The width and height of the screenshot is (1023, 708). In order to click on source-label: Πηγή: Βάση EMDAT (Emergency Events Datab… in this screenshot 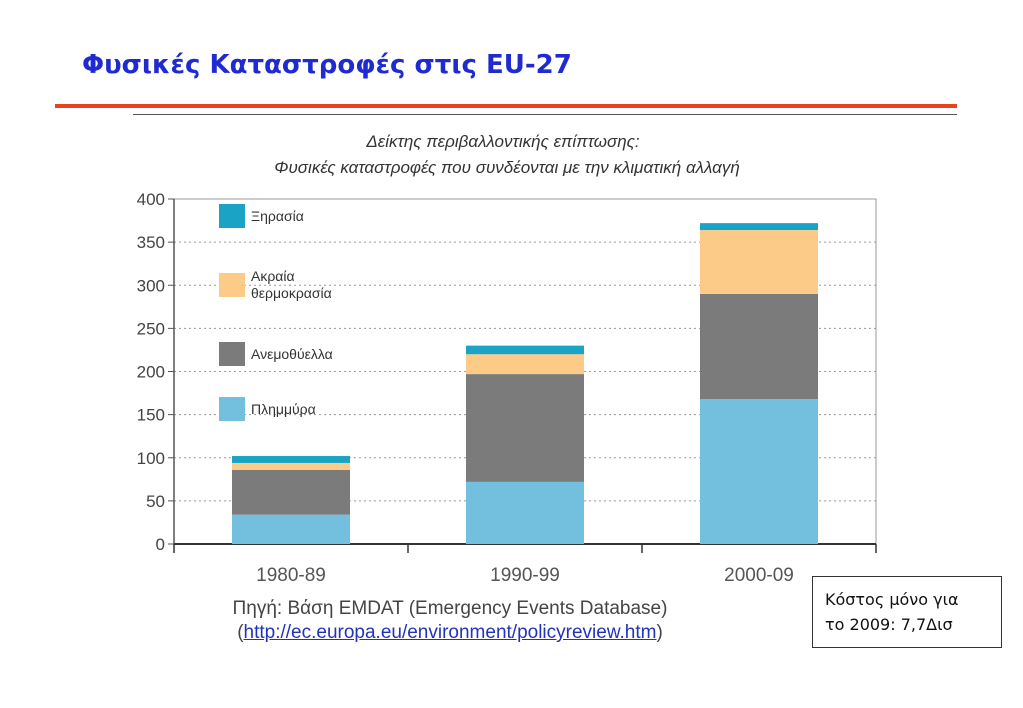, I will do `click(450, 608)`.